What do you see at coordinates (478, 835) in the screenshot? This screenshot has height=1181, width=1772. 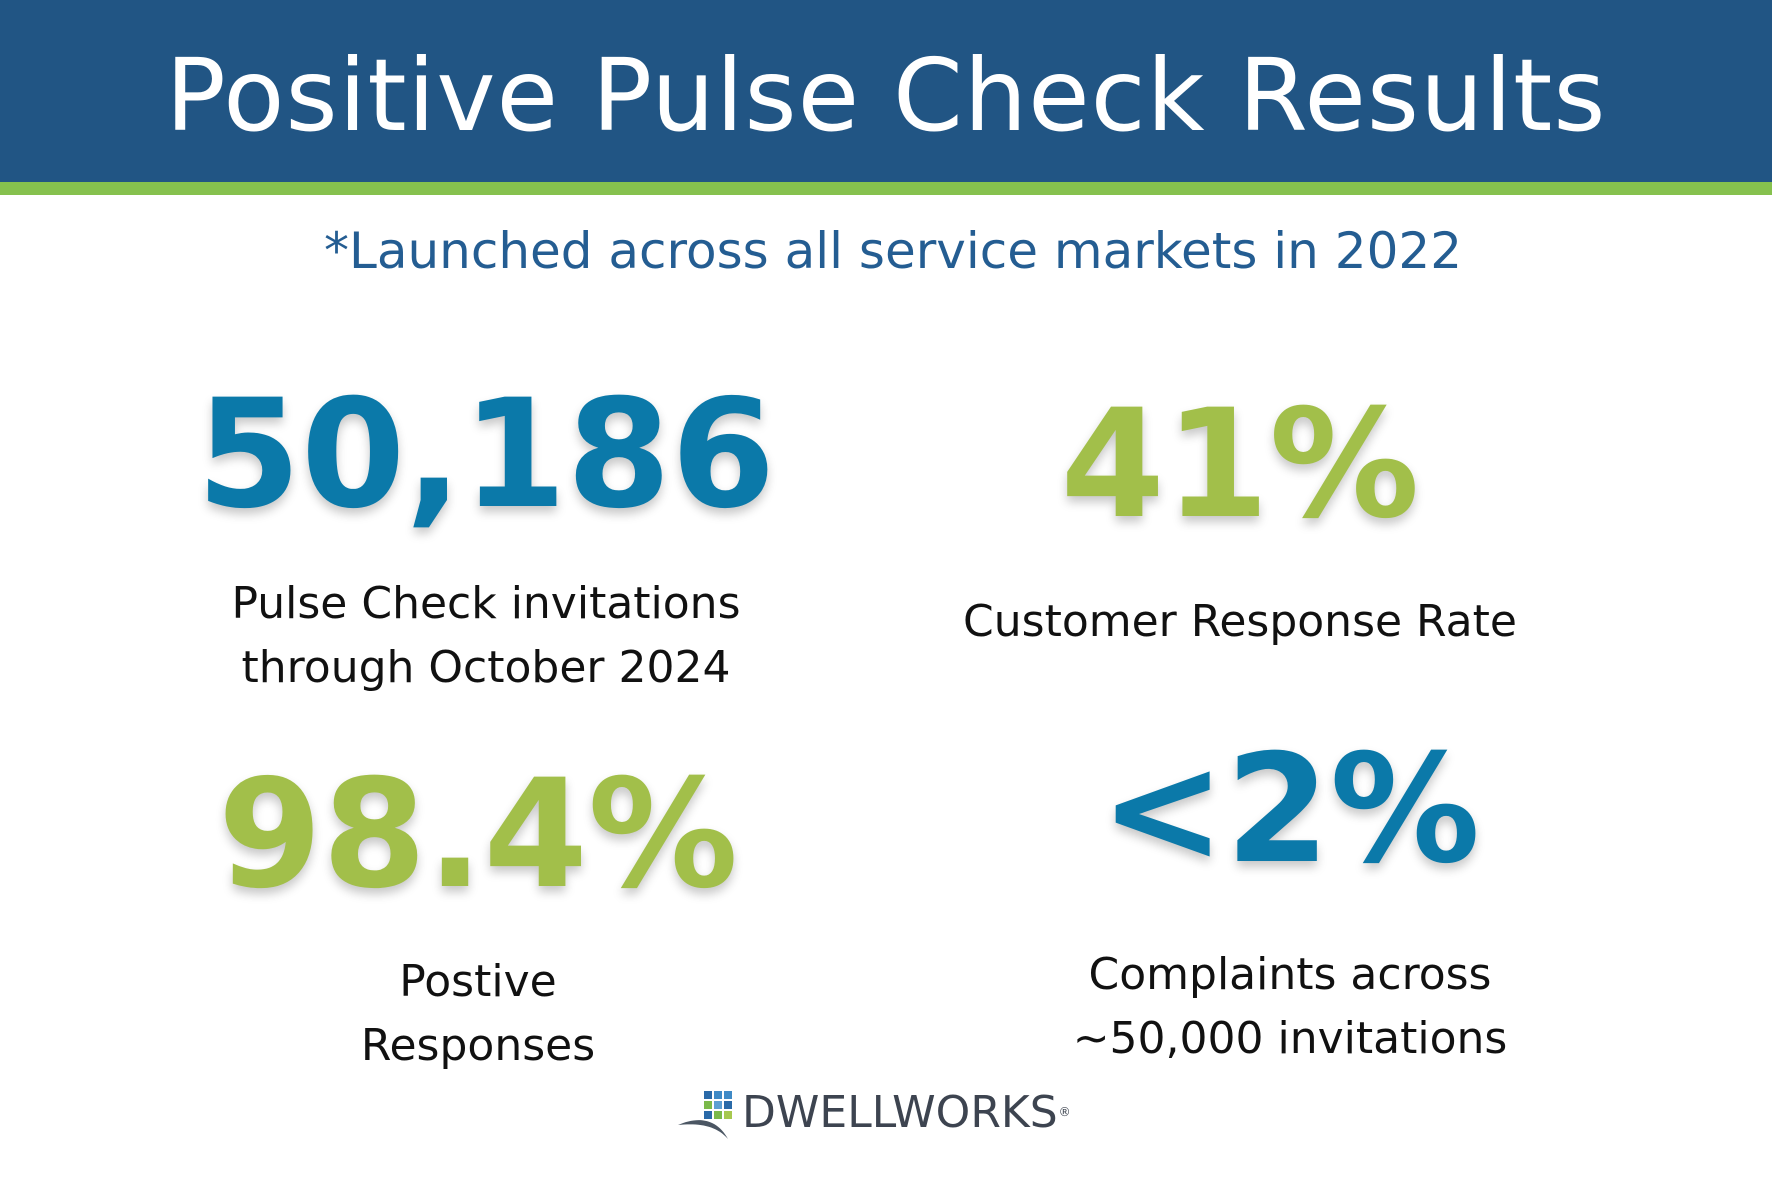 I see `stat-value: 98.4%` at bounding box center [478, 835].